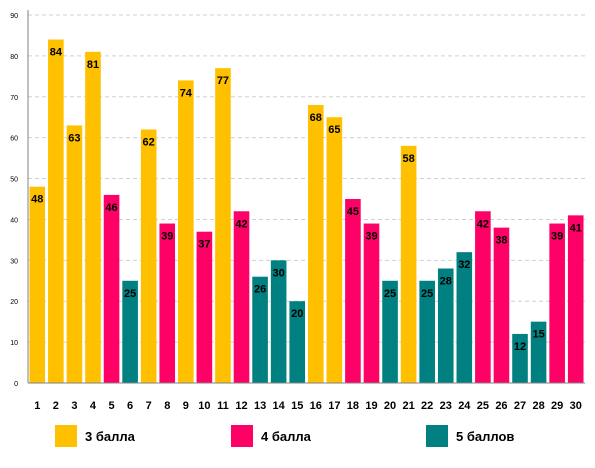 The height and width of the screenshot is (468, 595). Describe the element at coordinates (111, 208) in the screenshot. I see `data-label: 46` at that location.